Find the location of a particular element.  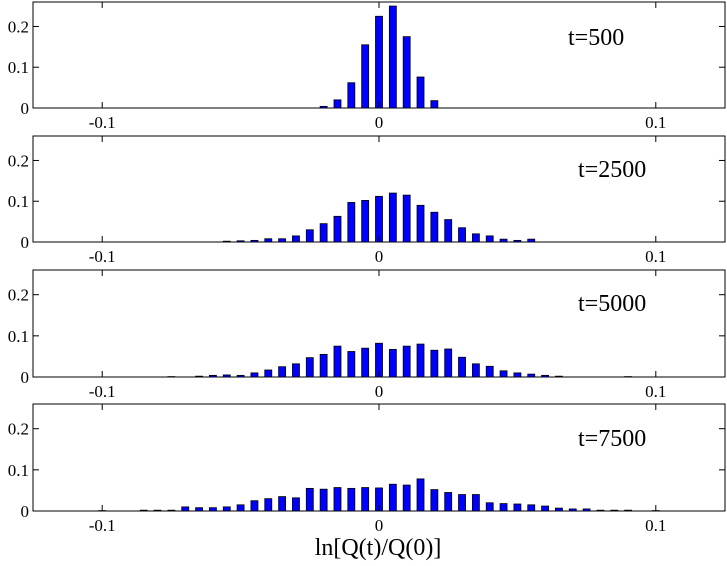

time-annotation: t=5000 is located at coordinates (612, 304).